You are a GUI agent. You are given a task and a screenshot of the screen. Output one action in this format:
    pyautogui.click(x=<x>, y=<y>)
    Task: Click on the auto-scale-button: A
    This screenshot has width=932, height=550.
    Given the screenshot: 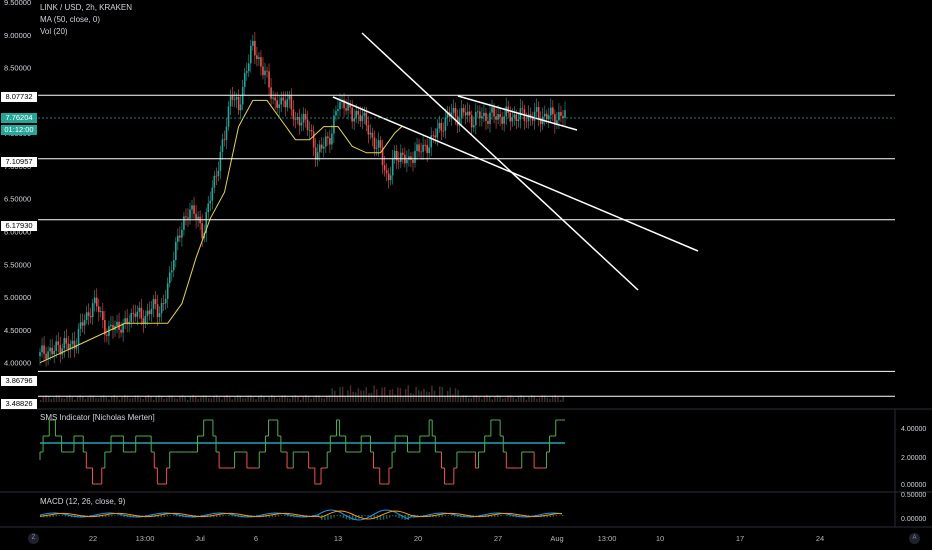 What is the action you would take?
    pyautogui.click(x=914, y=538)
    